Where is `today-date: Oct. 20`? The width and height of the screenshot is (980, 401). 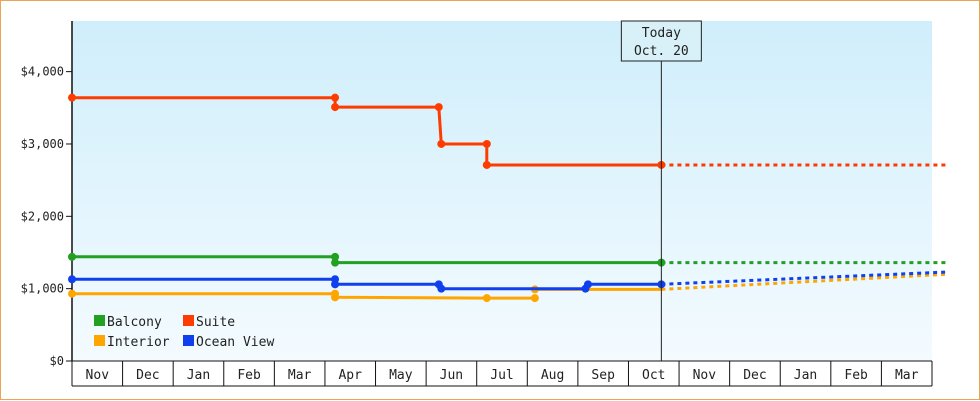
today-date: Oct. 20 is located at coordinates (661, 51).